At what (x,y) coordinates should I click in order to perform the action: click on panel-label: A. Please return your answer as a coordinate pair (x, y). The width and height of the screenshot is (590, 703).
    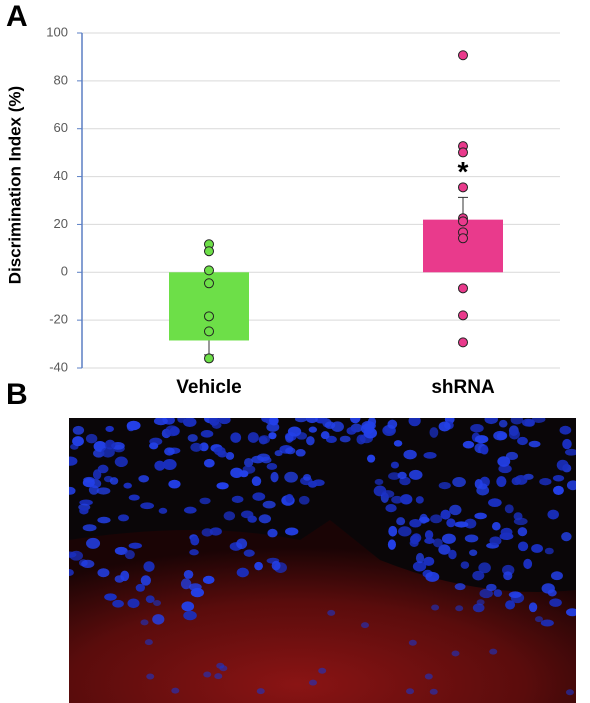
    Looking at the image, I should click on (17, 16).